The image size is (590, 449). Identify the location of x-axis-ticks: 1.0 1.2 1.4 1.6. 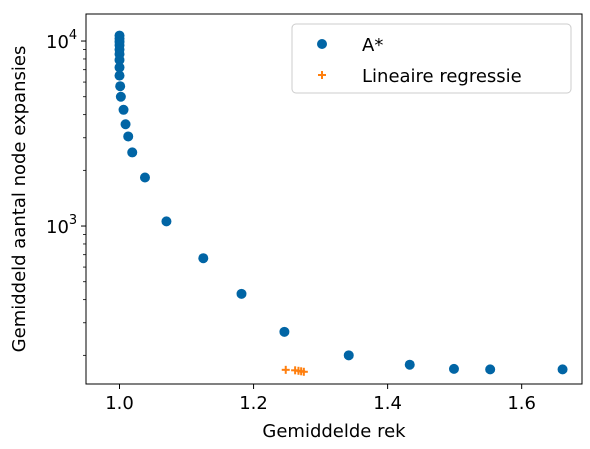
(320, 399).